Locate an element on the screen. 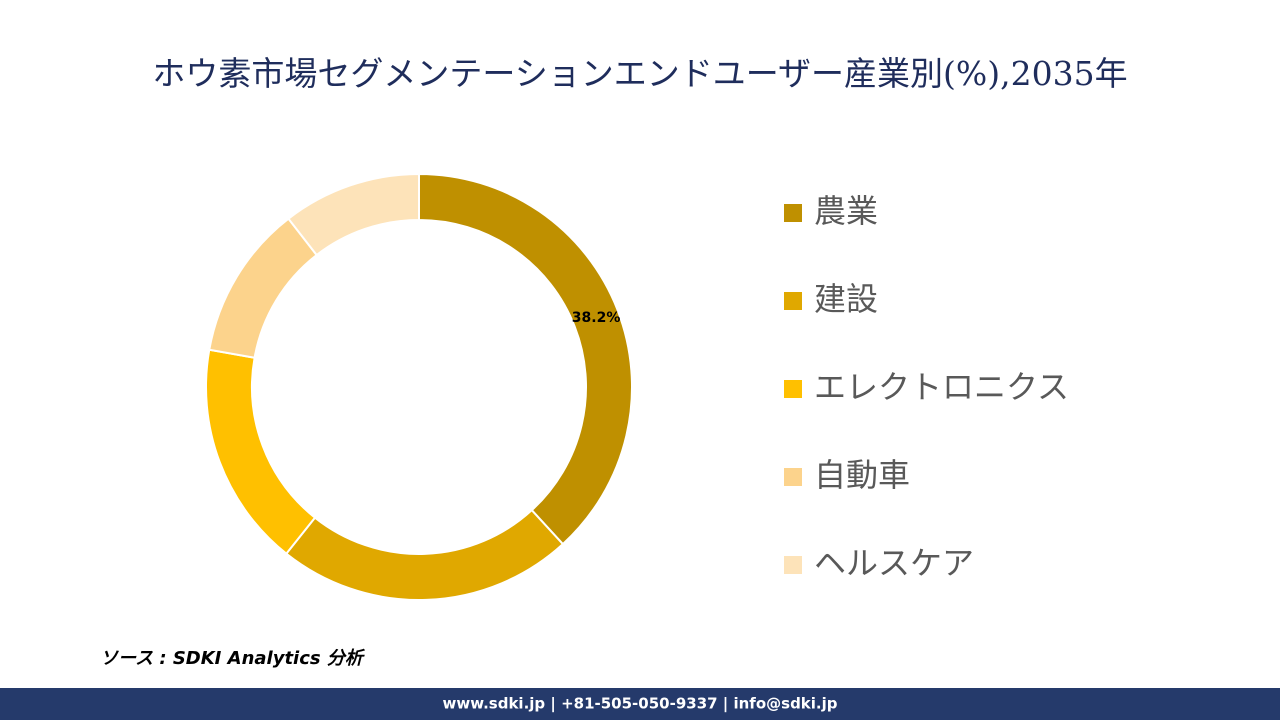 The image size is (1280, 720). legend-label: 農業 is located at coordinates (846, 211).